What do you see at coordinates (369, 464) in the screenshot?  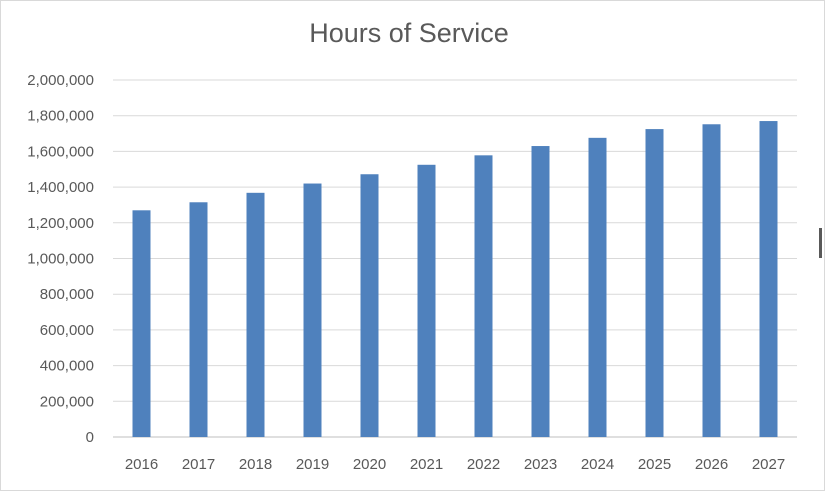 I see `x-tick-label: 2020` at bounding box center [369, 464].